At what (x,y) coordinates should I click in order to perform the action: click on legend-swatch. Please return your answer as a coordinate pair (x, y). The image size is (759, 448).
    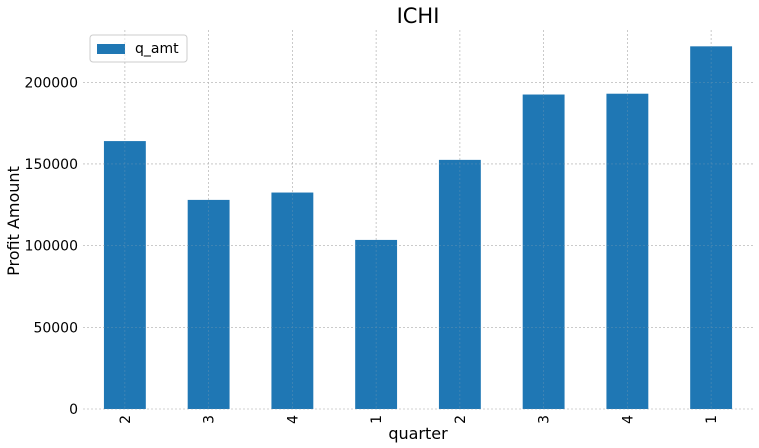
    Looking at the image, I should click on (111, 49).